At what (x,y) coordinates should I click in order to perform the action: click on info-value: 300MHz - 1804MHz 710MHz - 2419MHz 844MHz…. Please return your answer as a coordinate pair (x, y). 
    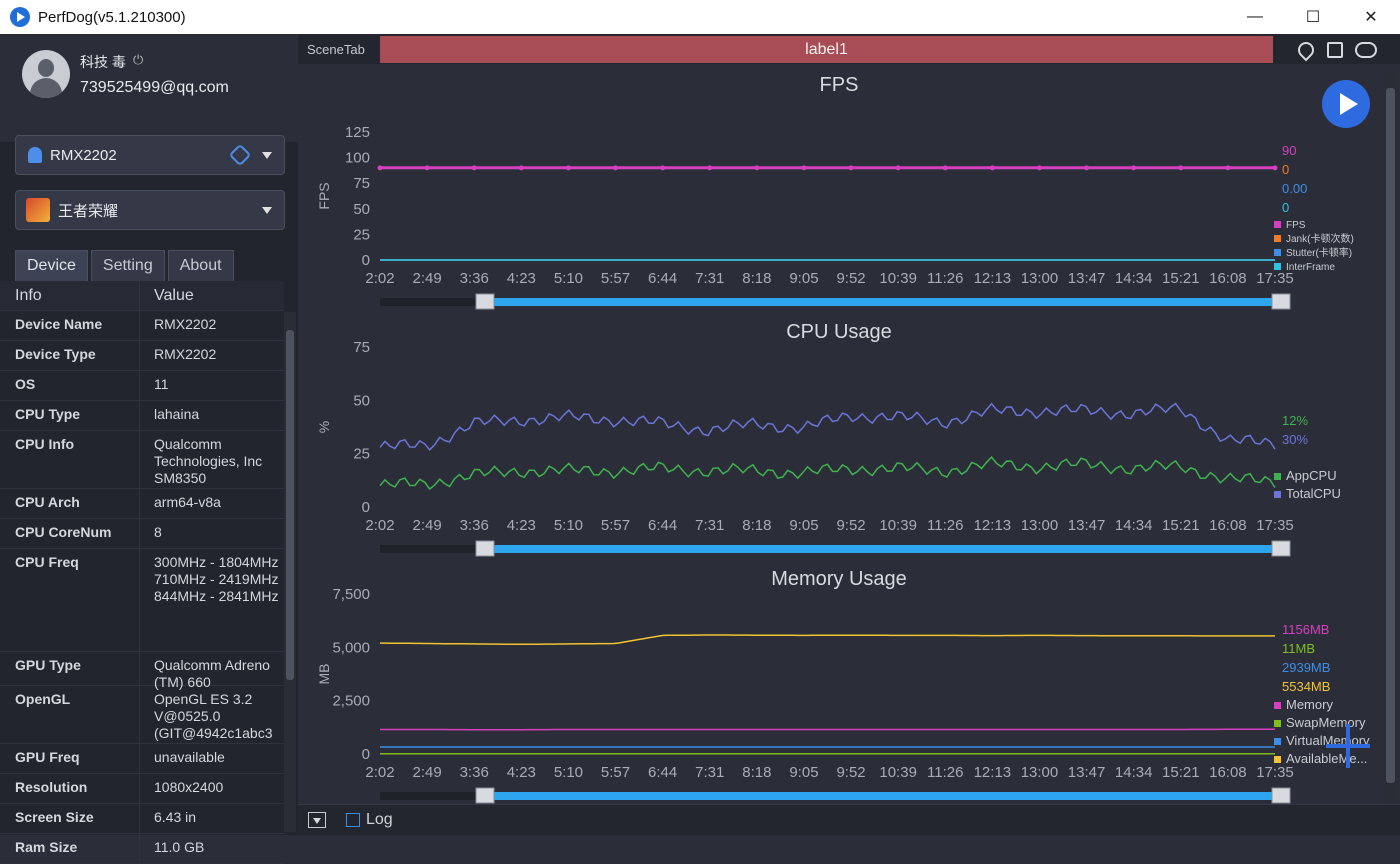
    Looking at the image, I should click on (212, 600).